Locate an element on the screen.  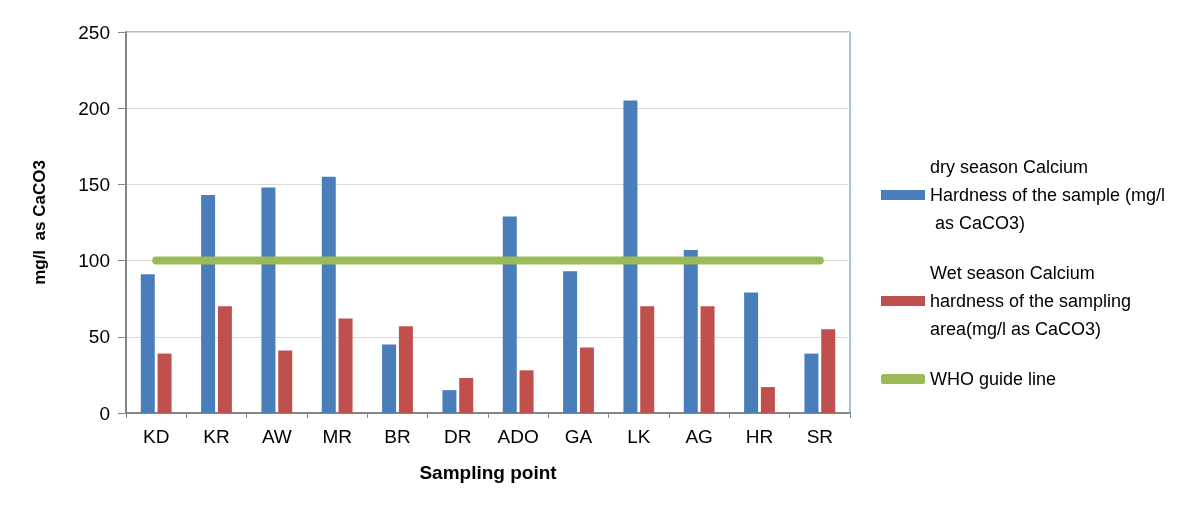
x-axis-title: Sampling point is located at coordinates (488, 472).